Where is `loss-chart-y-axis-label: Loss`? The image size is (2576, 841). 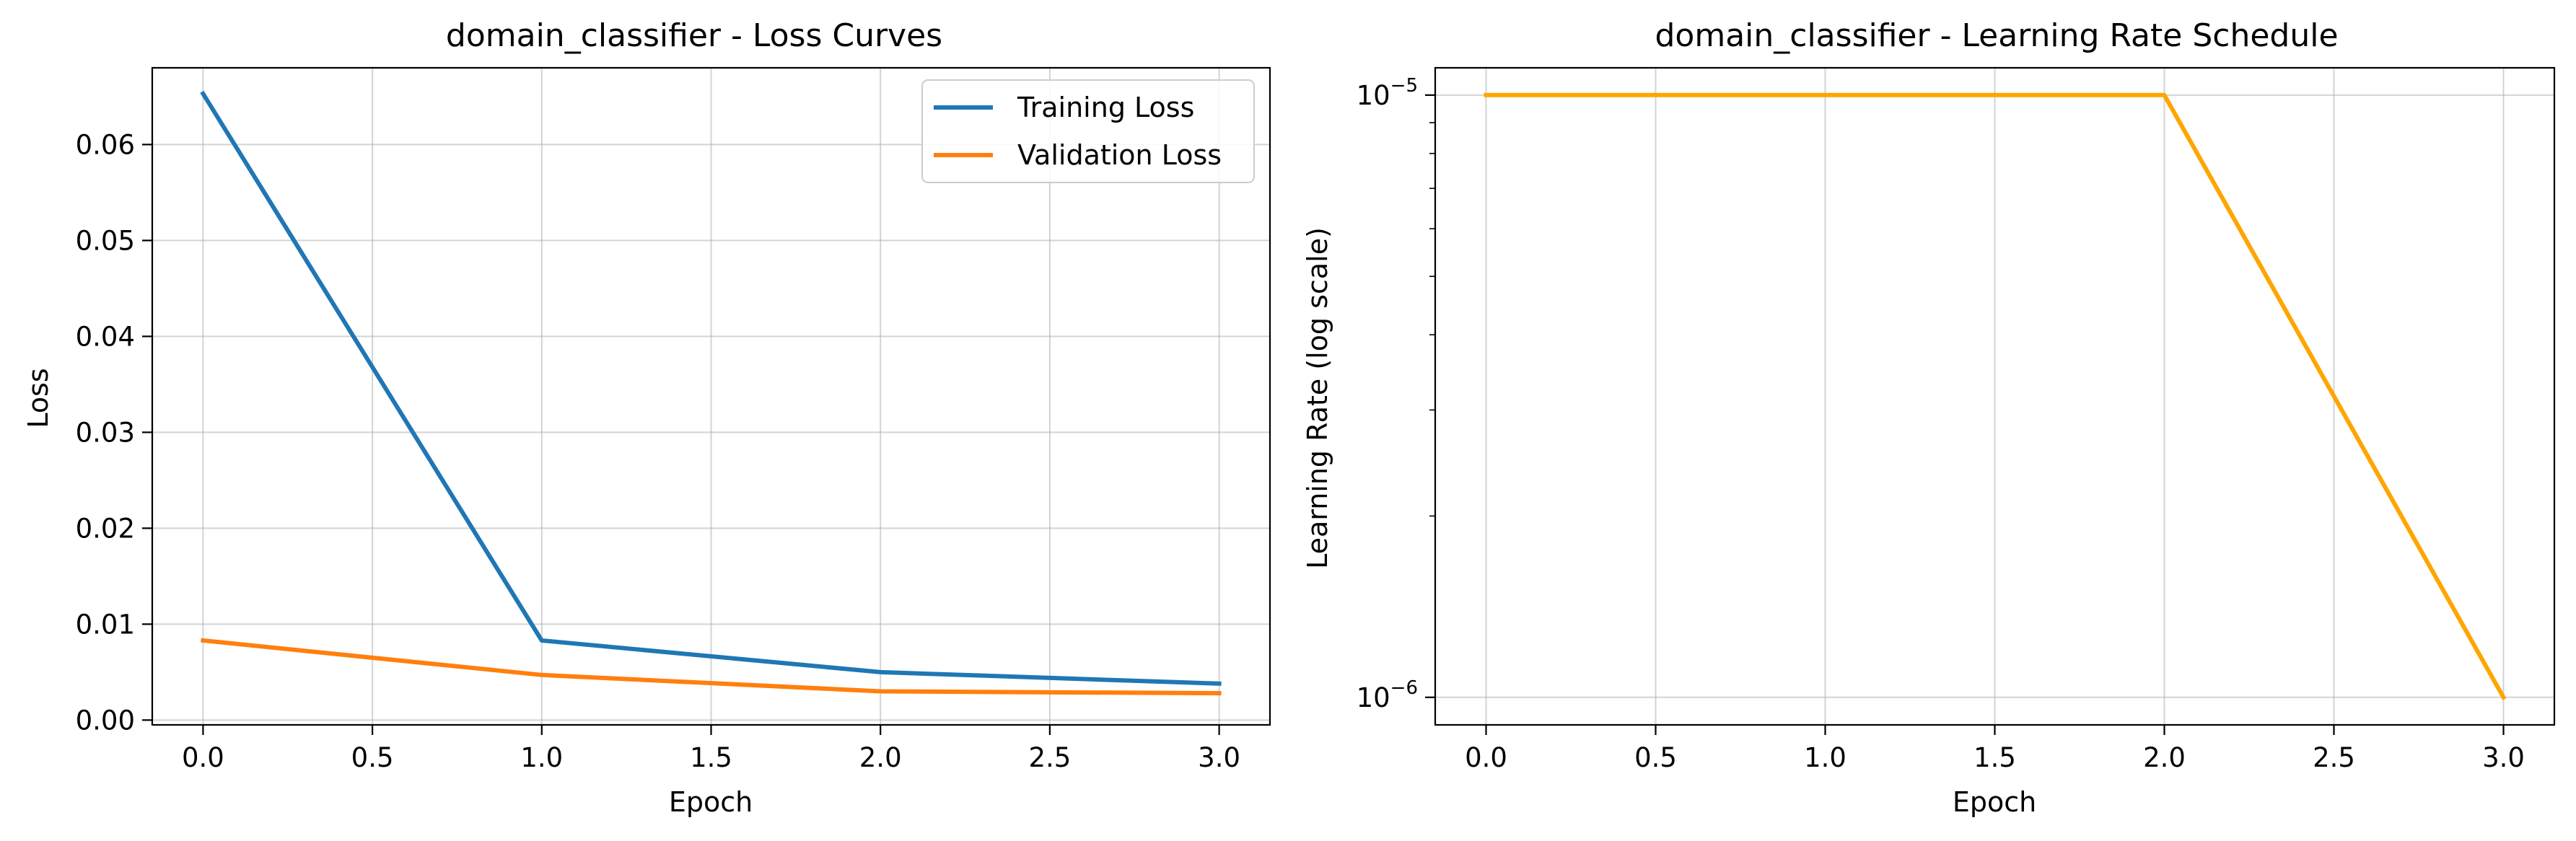
loss-chart-y-axis-label: Loss is located at coordinates (38, 398).